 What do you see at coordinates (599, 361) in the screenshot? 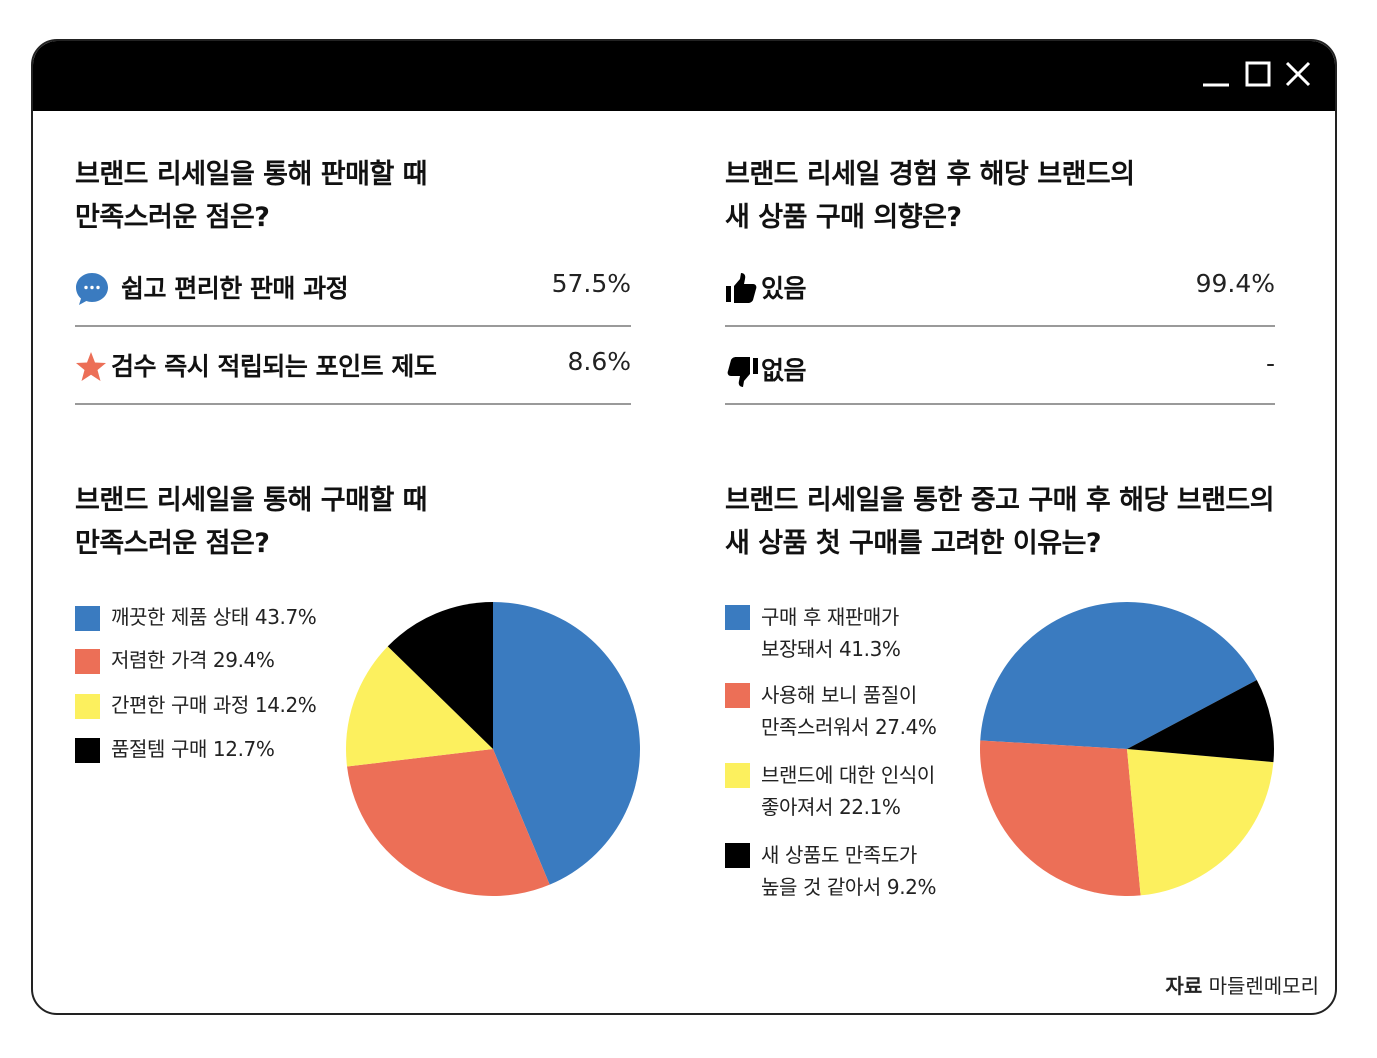
I see `q1-row-2-value: 8.6%` at bounding box center [599, 361].